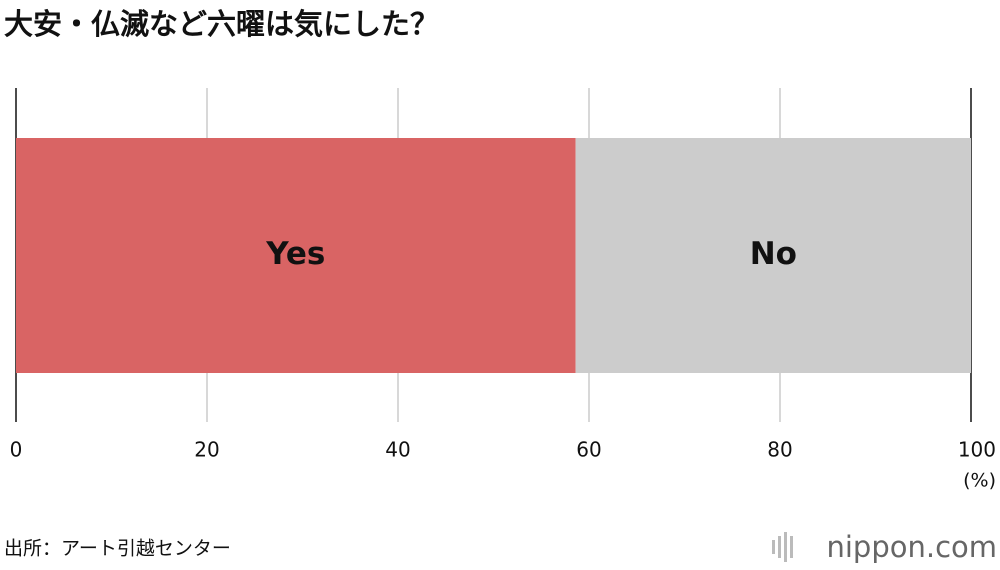  I want to click on x-tick-label: 80, so click(779, 450).